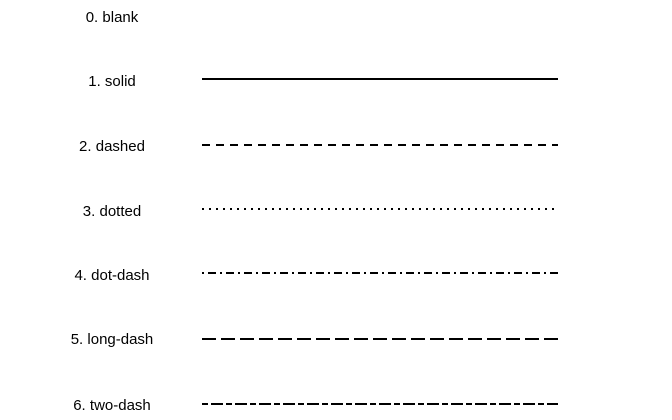 The height and width of the screenshot is (420, 672). Describe the element at coordinates (112, 275) in the screenshot. I see `linetype-label-dot-dash: 4. dot-dash` at that location.